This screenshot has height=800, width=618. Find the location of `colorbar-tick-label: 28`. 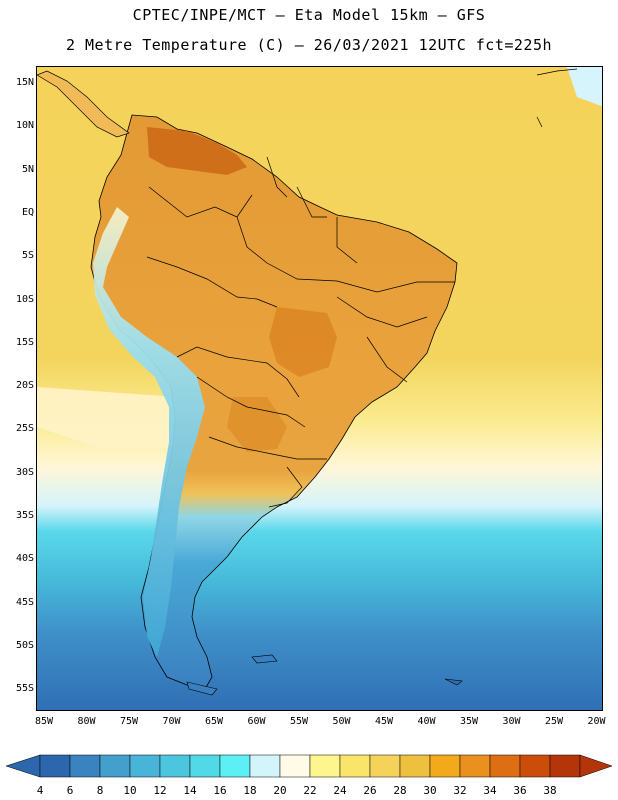

colorbar-tick-label: 28 is located at coordinates (400, 790).